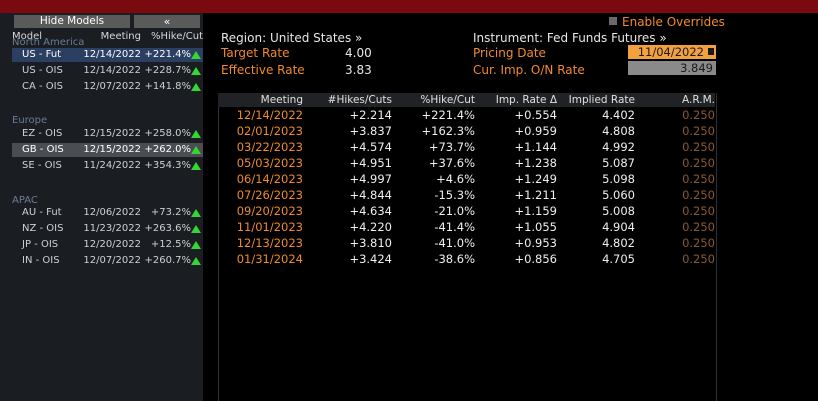 This screenshot has height=401, width=818. I want to click on models-header: Model Meeting %Hike/Cut, so click(101, 36).